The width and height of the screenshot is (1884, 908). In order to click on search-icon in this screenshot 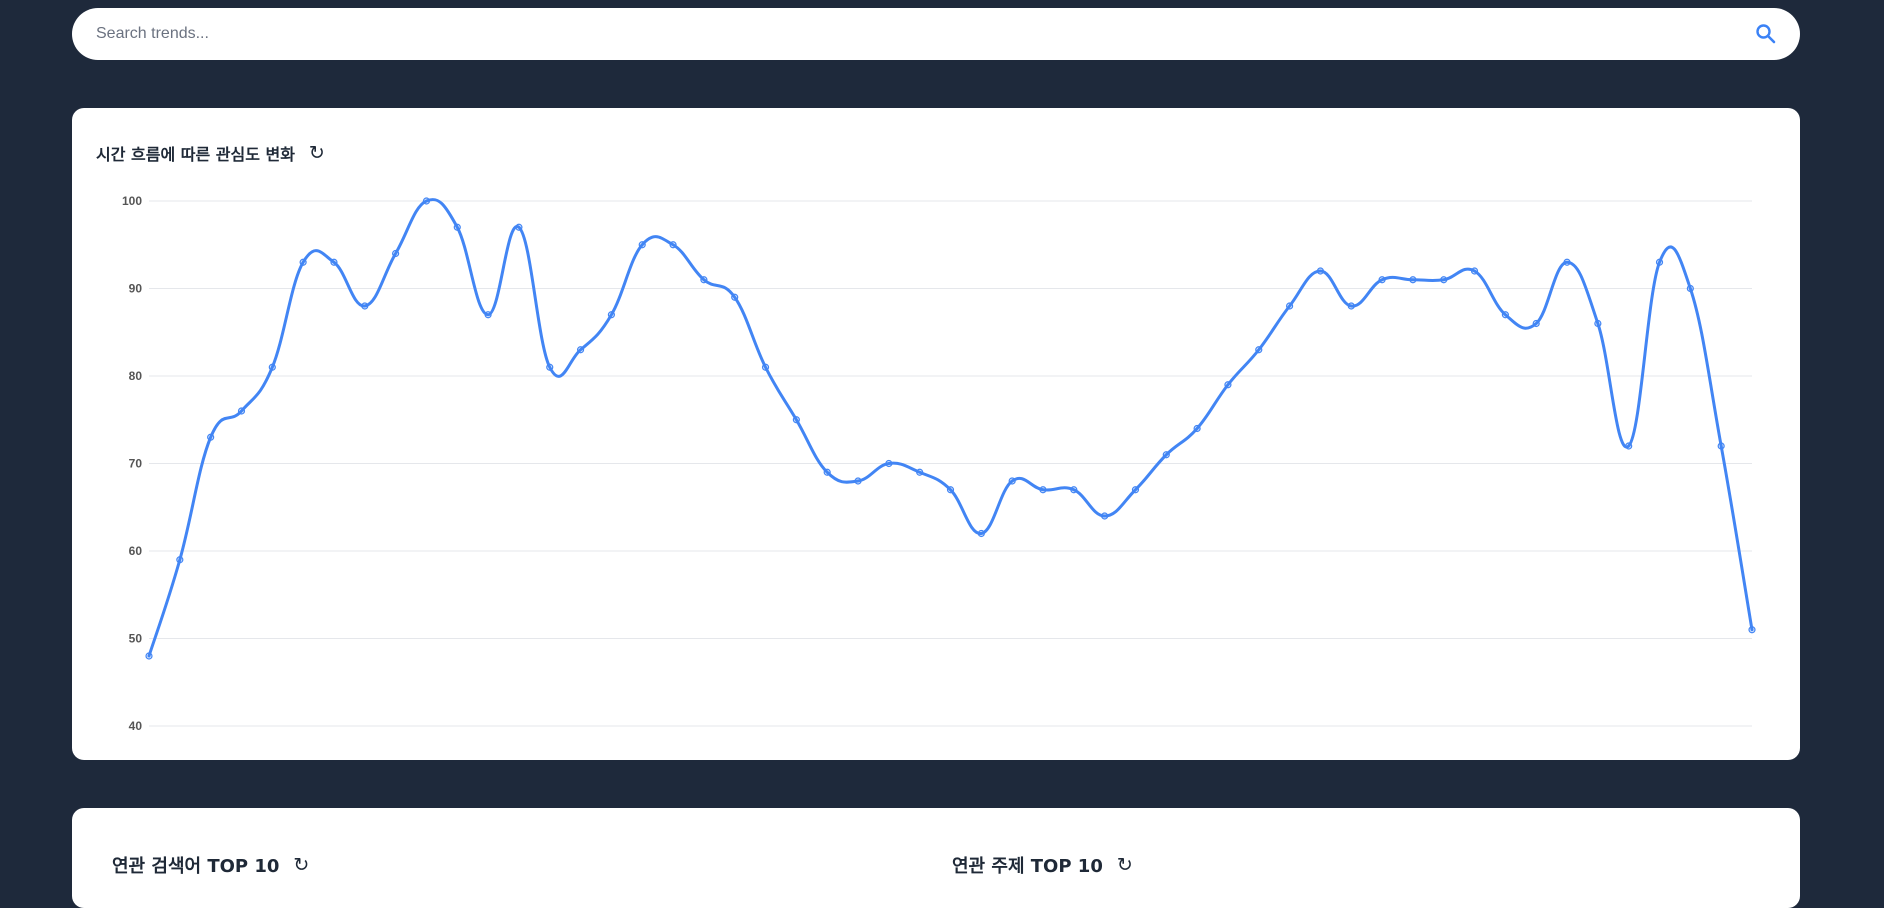, I will do `click(1766, 34)`.